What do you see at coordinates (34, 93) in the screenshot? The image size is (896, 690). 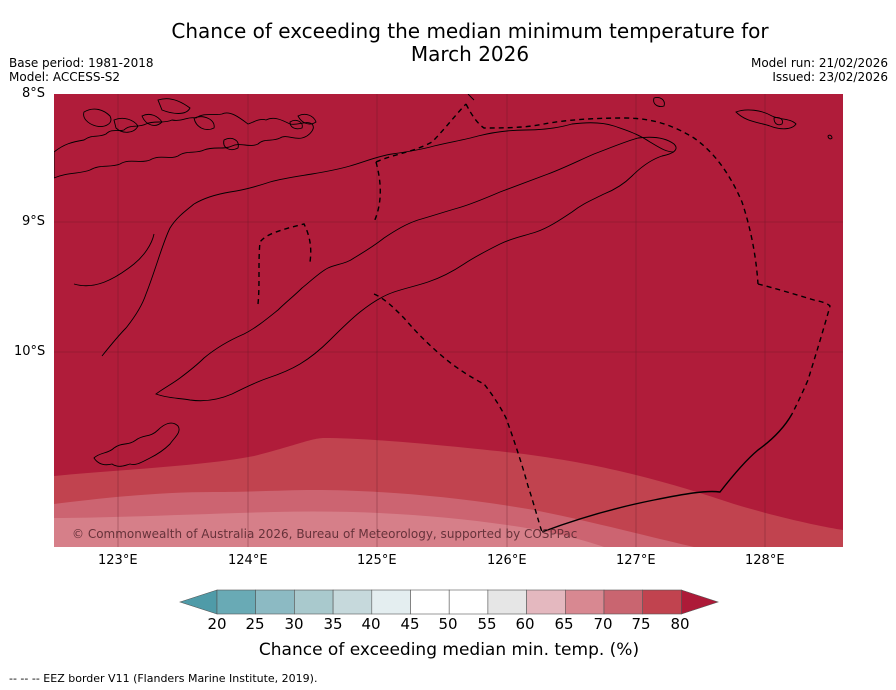 I see `lat-label-8s: 8°S` at bounding box center [34, 93].